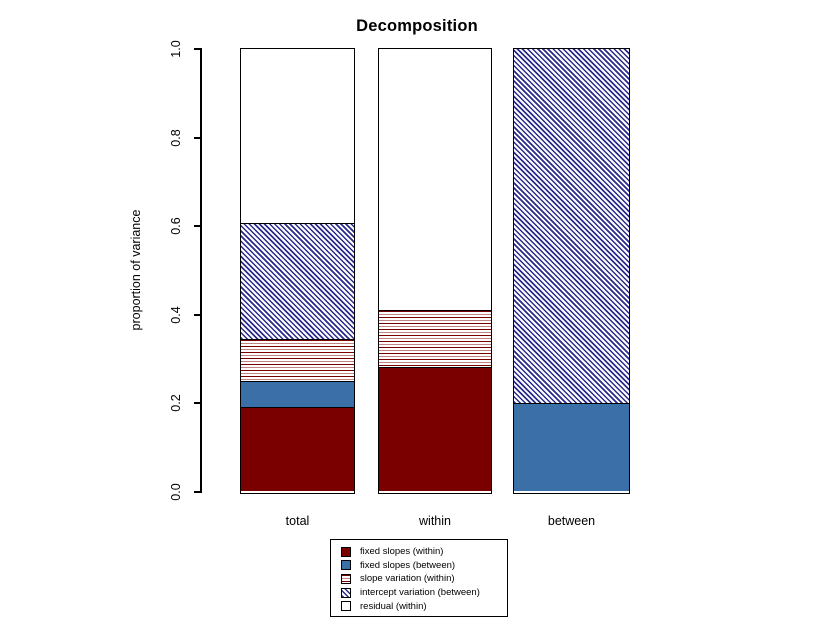 The width and height of the screenshot is (816, 624). Describe the element at coordinates (176, 137) in the screenshot. I see `y-tick-label: 0.8` at that location.